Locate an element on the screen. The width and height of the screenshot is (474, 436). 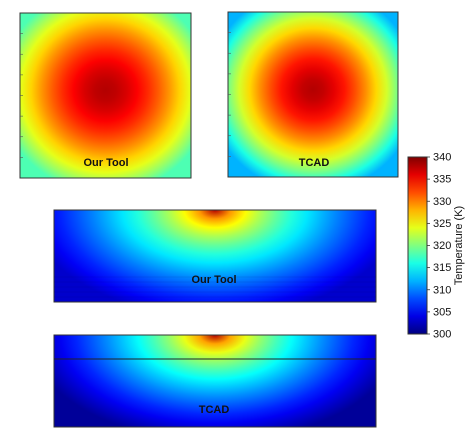
colorbar-tick-label: 325 is located at coordinates (442, 224).